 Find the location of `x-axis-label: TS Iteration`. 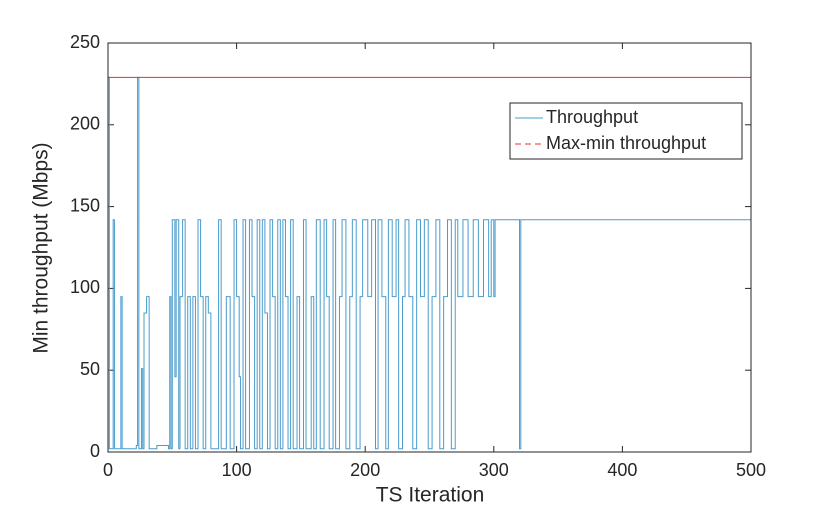

x-axis-label: TS Iteration is located at coordinates (430, 495).